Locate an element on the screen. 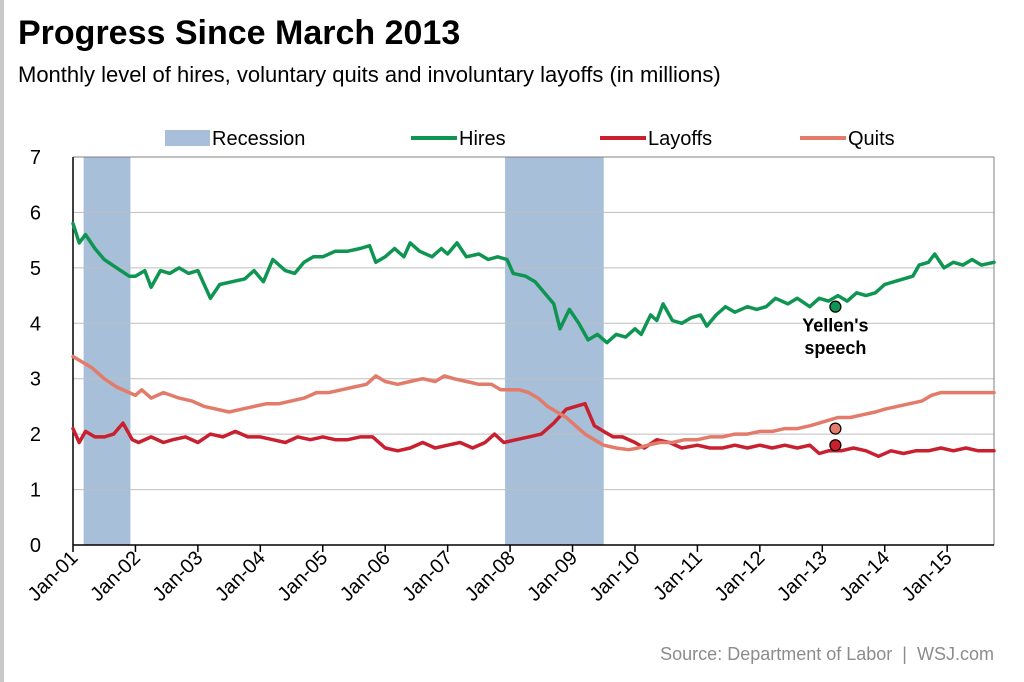 This screenshot has width=1024, height=682. chart-title: Progress Since March 2013 is located at coordinates (239, 33).